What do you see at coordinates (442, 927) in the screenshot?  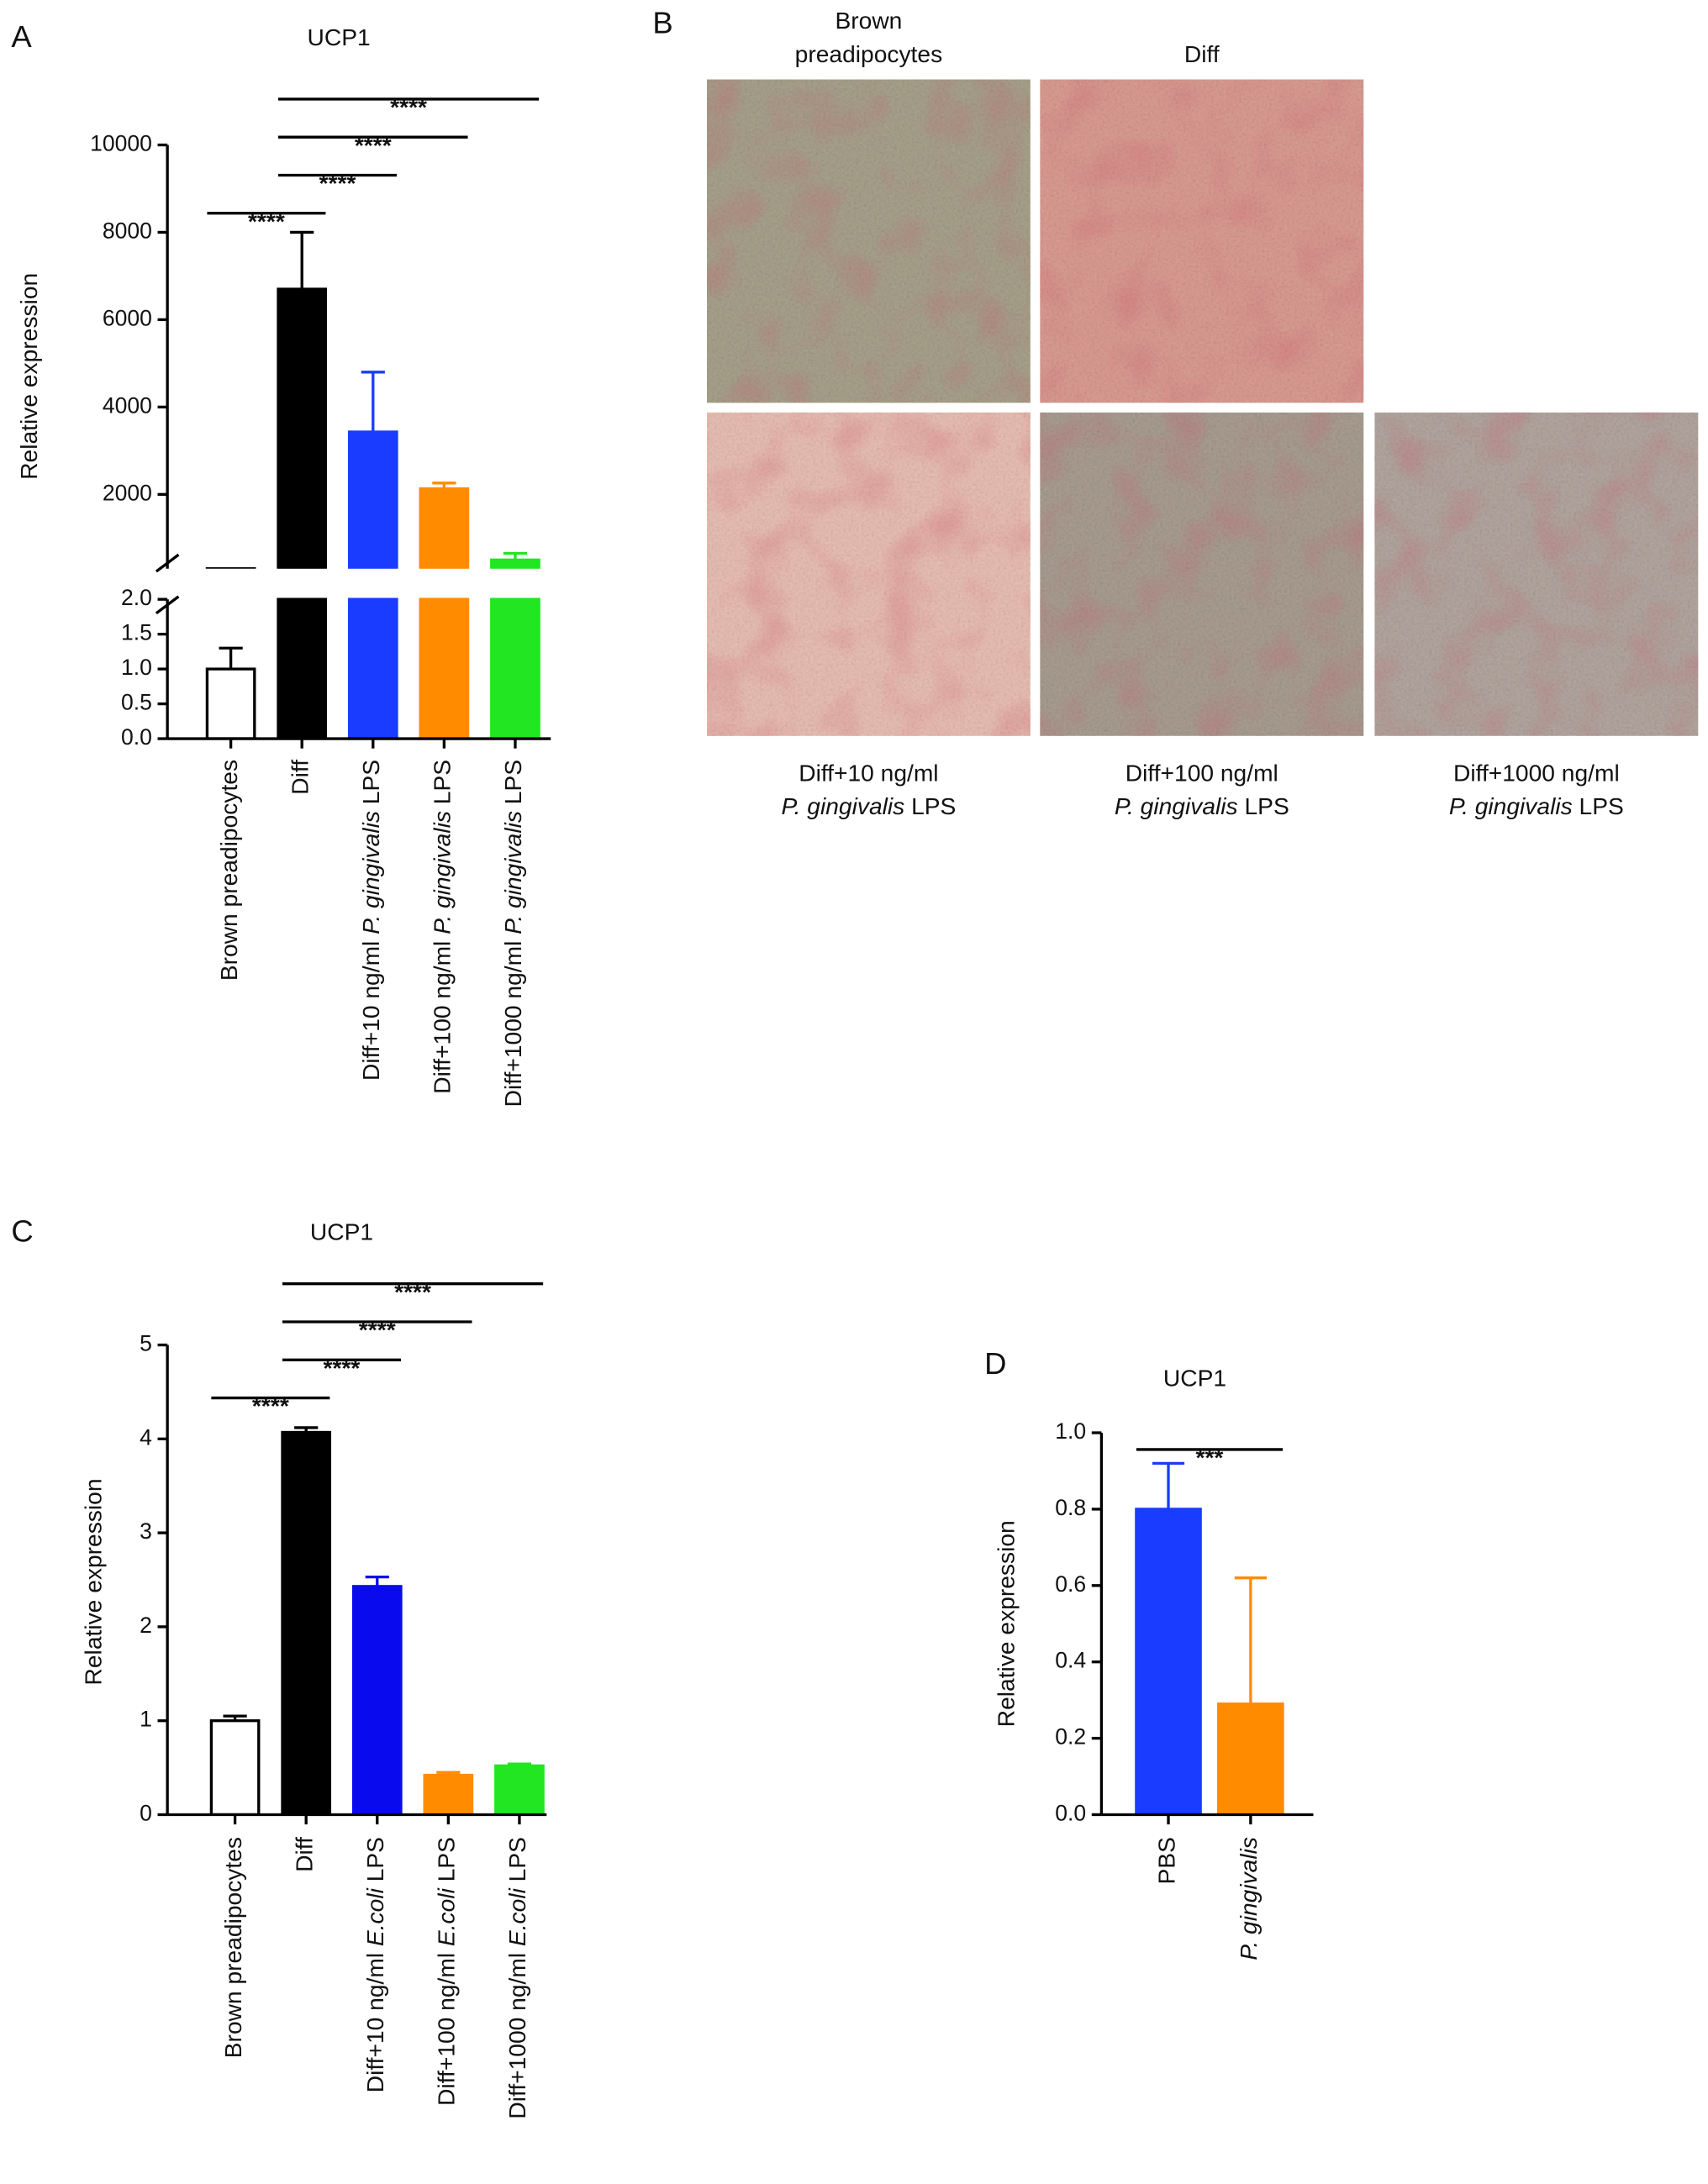 I see `x-tick-label: Diff+100 ng/ml P. gingivalis LPS` at bounding box center [442, 927].